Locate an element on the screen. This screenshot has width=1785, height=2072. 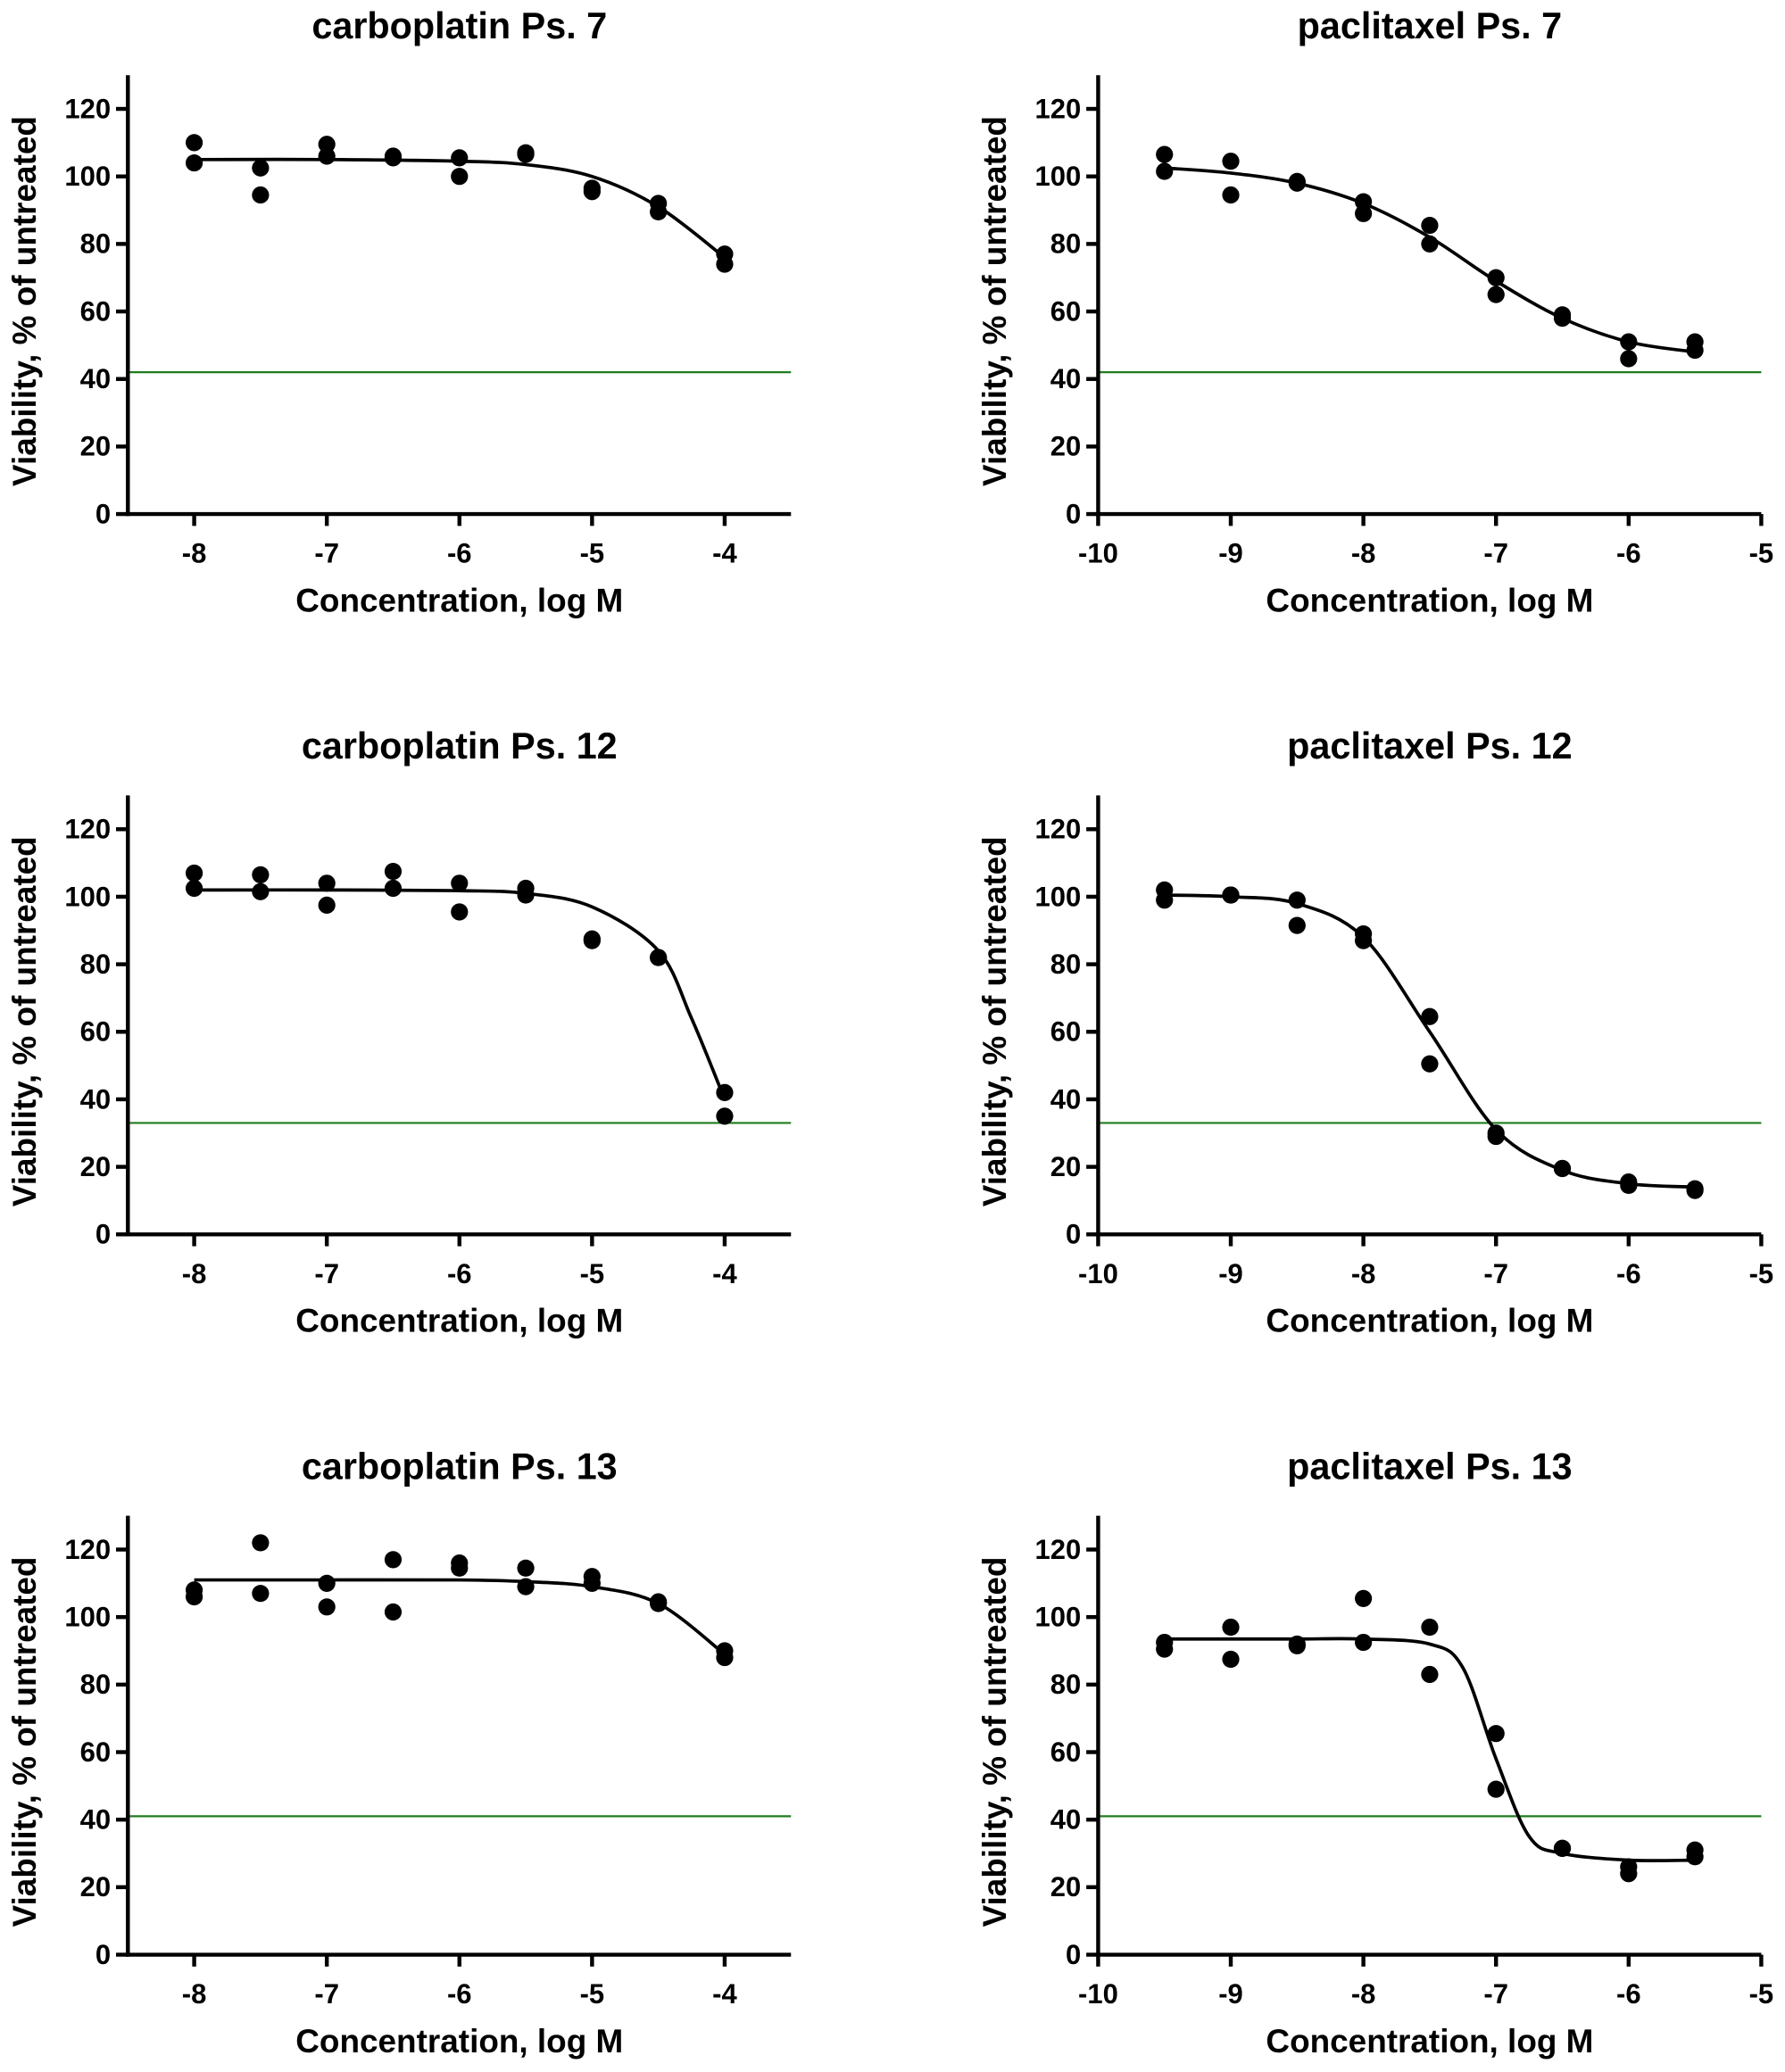
chart-title: paclitaxel Ps. 7 is located at coordinates (1430, 25).